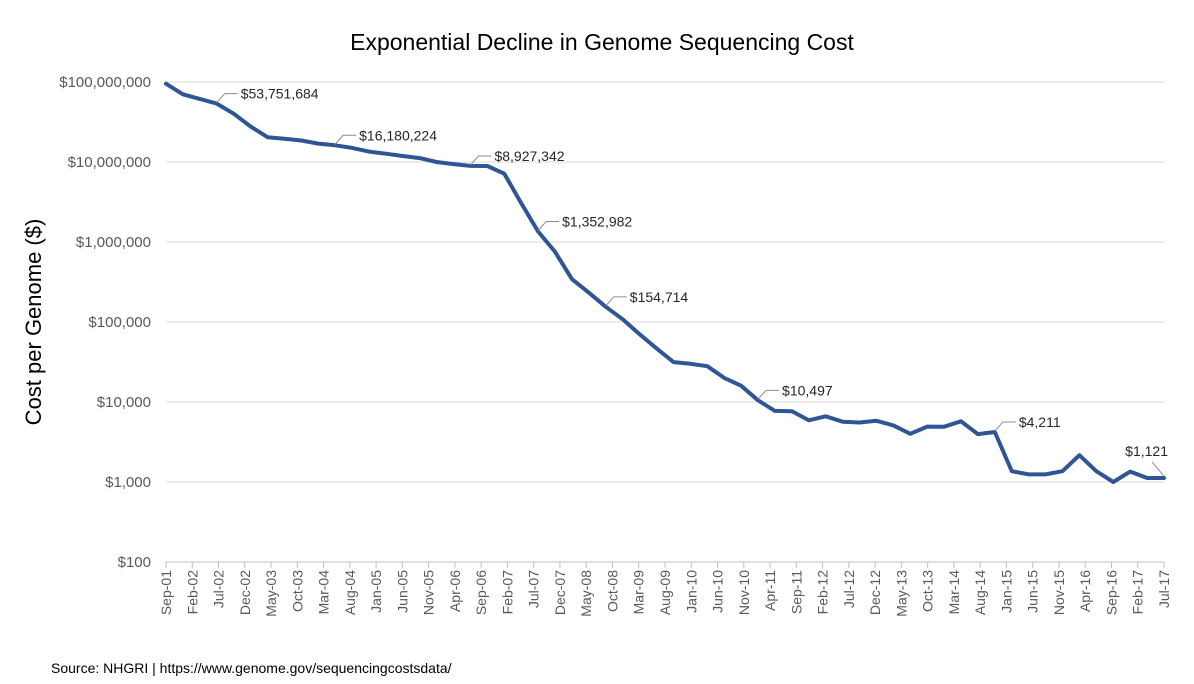 This screenshot has width=1194, height=684. What do you see at coordinates (280, 94) in the screenshot?
I see `data-label: $53,751,684` at bounding box center [280, 94].